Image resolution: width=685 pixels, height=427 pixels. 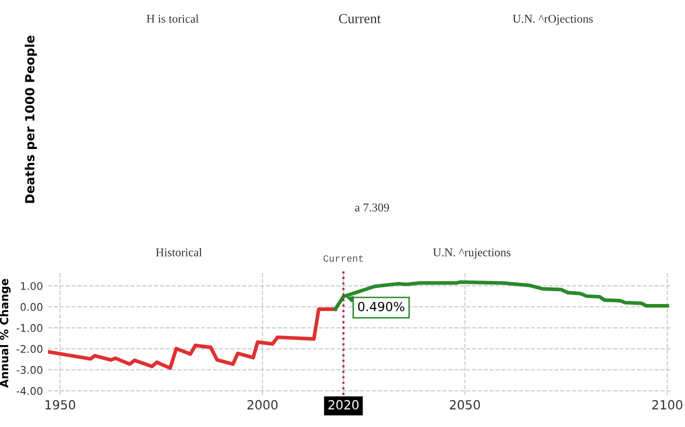 What do you see at coordinates (29, 349) in the screenshot?
I see `y-tick-label: -2.00` at bounding box center [29, 349].